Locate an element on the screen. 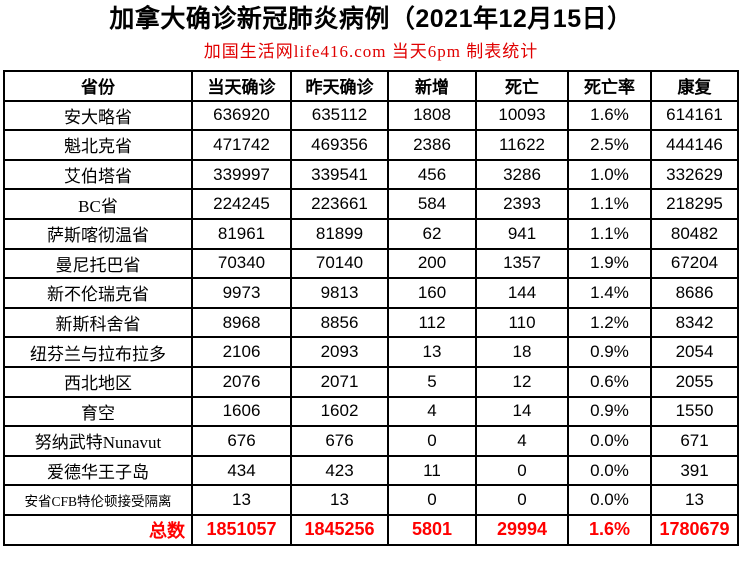 This screenshot has height=582, width=742. value-cell: 1.0% is located at coordinates (609, 174).